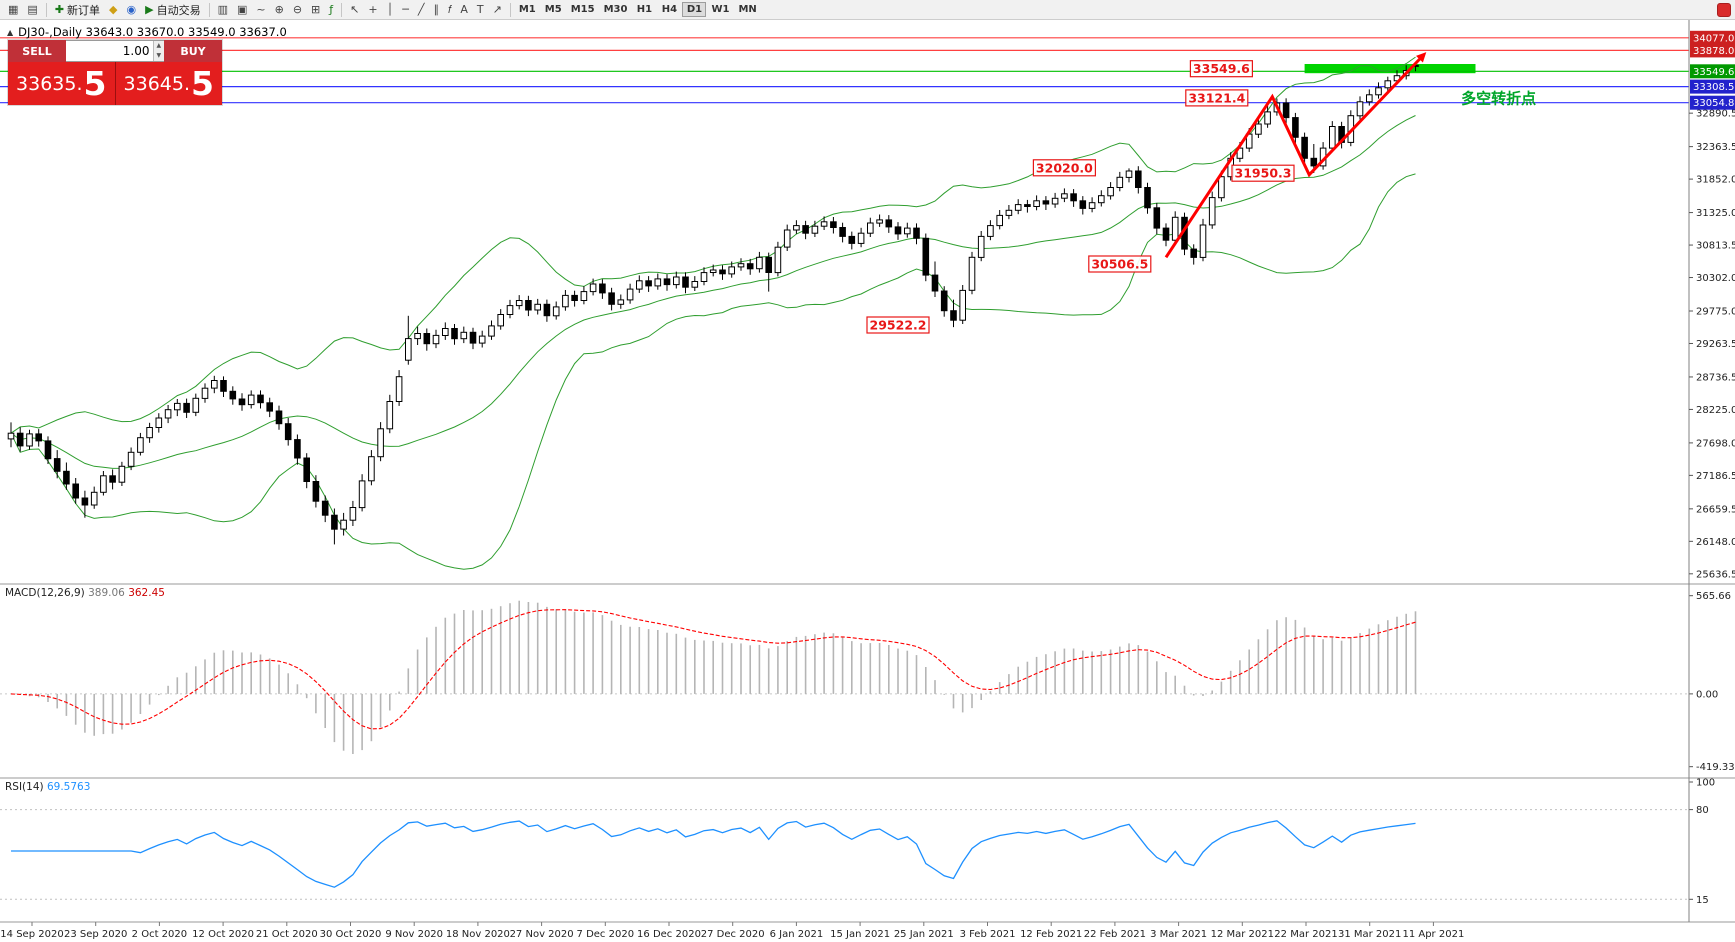 The width and height of the screenshot is (1735, 942). I want to click on timeframe-m1: M1, so click(527, 9).